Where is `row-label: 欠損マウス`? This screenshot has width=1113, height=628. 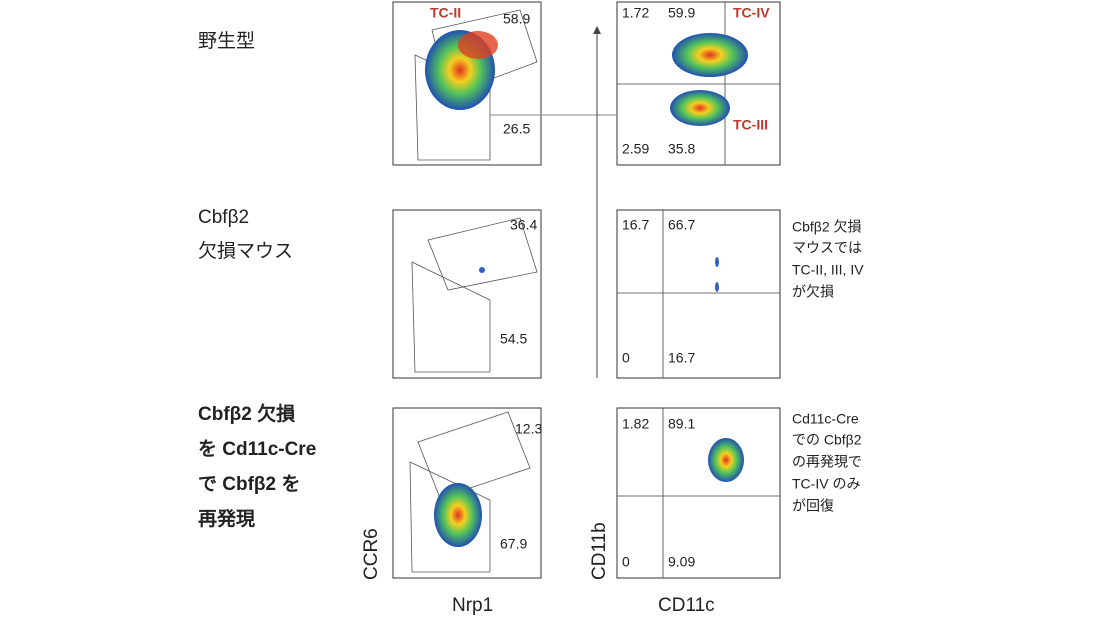
row-label: 欠損マウス is located at coordinates (245, 251).